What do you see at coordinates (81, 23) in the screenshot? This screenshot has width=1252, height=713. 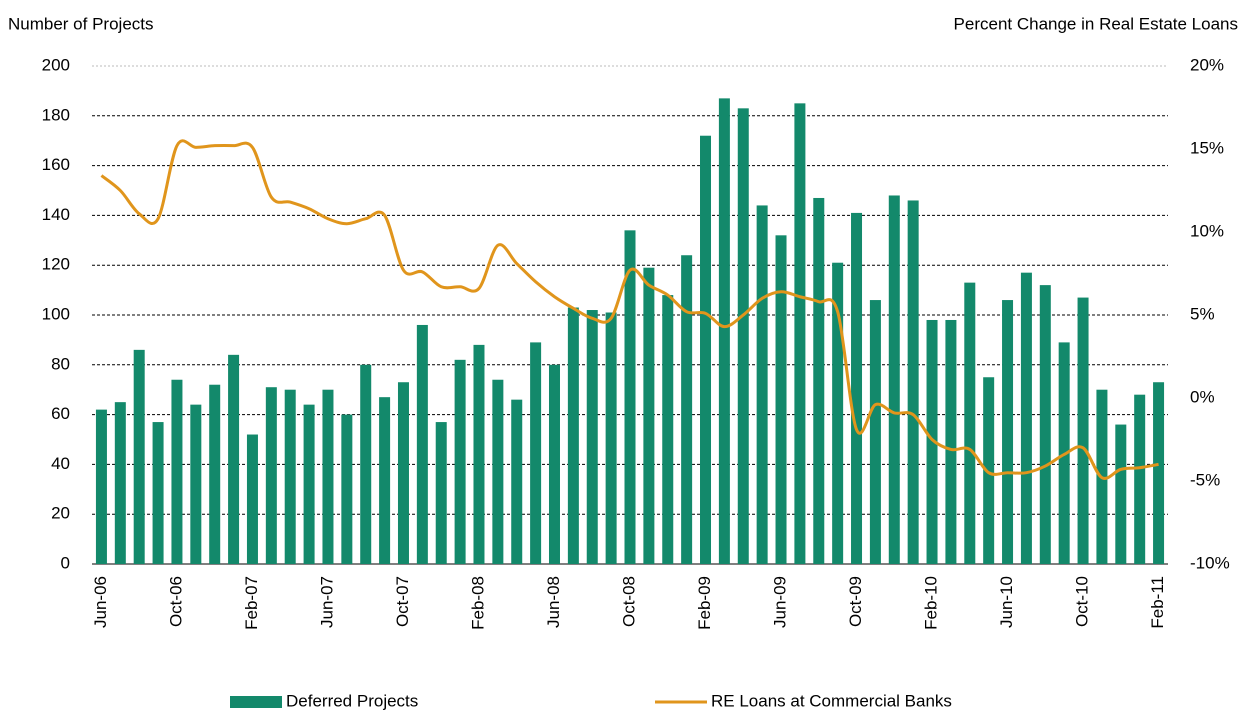 I see `y-axis-title: Number of Projects` at bounding box center [81, 23].